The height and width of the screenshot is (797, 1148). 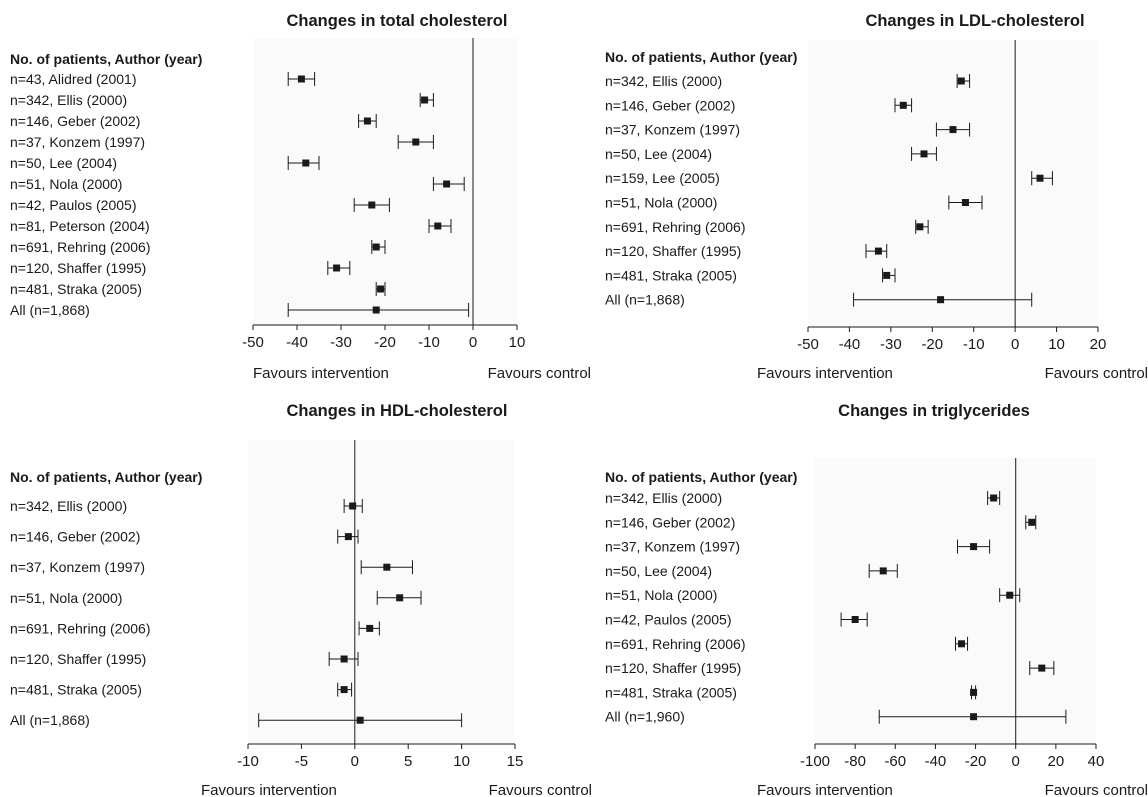 What do you see at coordinates (301, 761) in the screenshot?
I see `x-tick-label: -5` at bounding box center [301, 761].